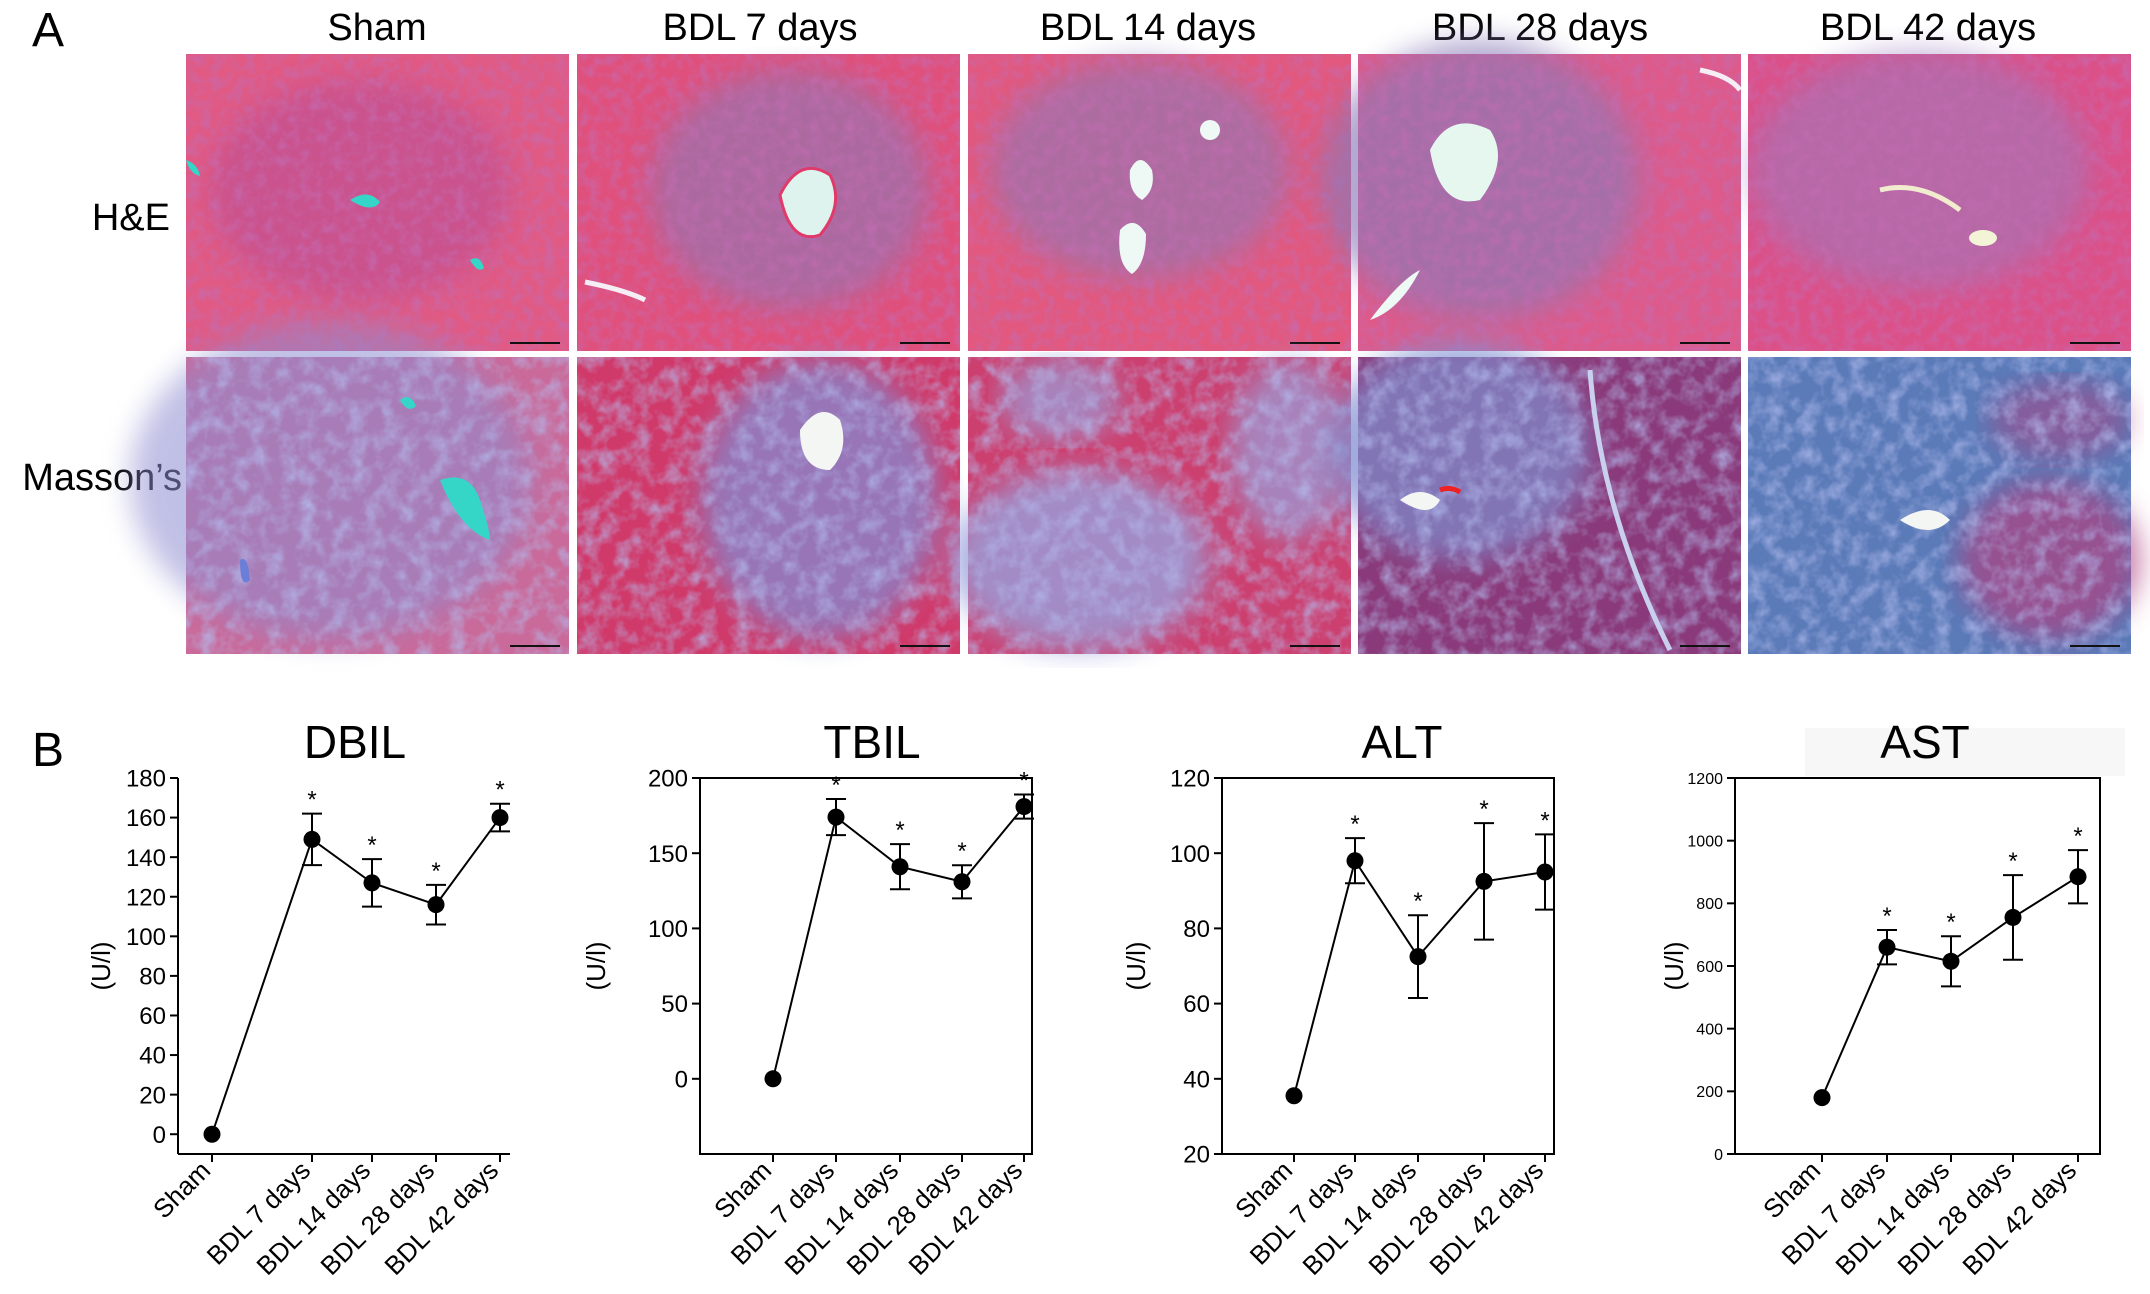 The width and height of the screenshot is (2150, 1294). What do you see at coordinates (1939, 200) in the screenshot?
I see `he-image-bdl-42-days` at bounding box center [1939, 200].